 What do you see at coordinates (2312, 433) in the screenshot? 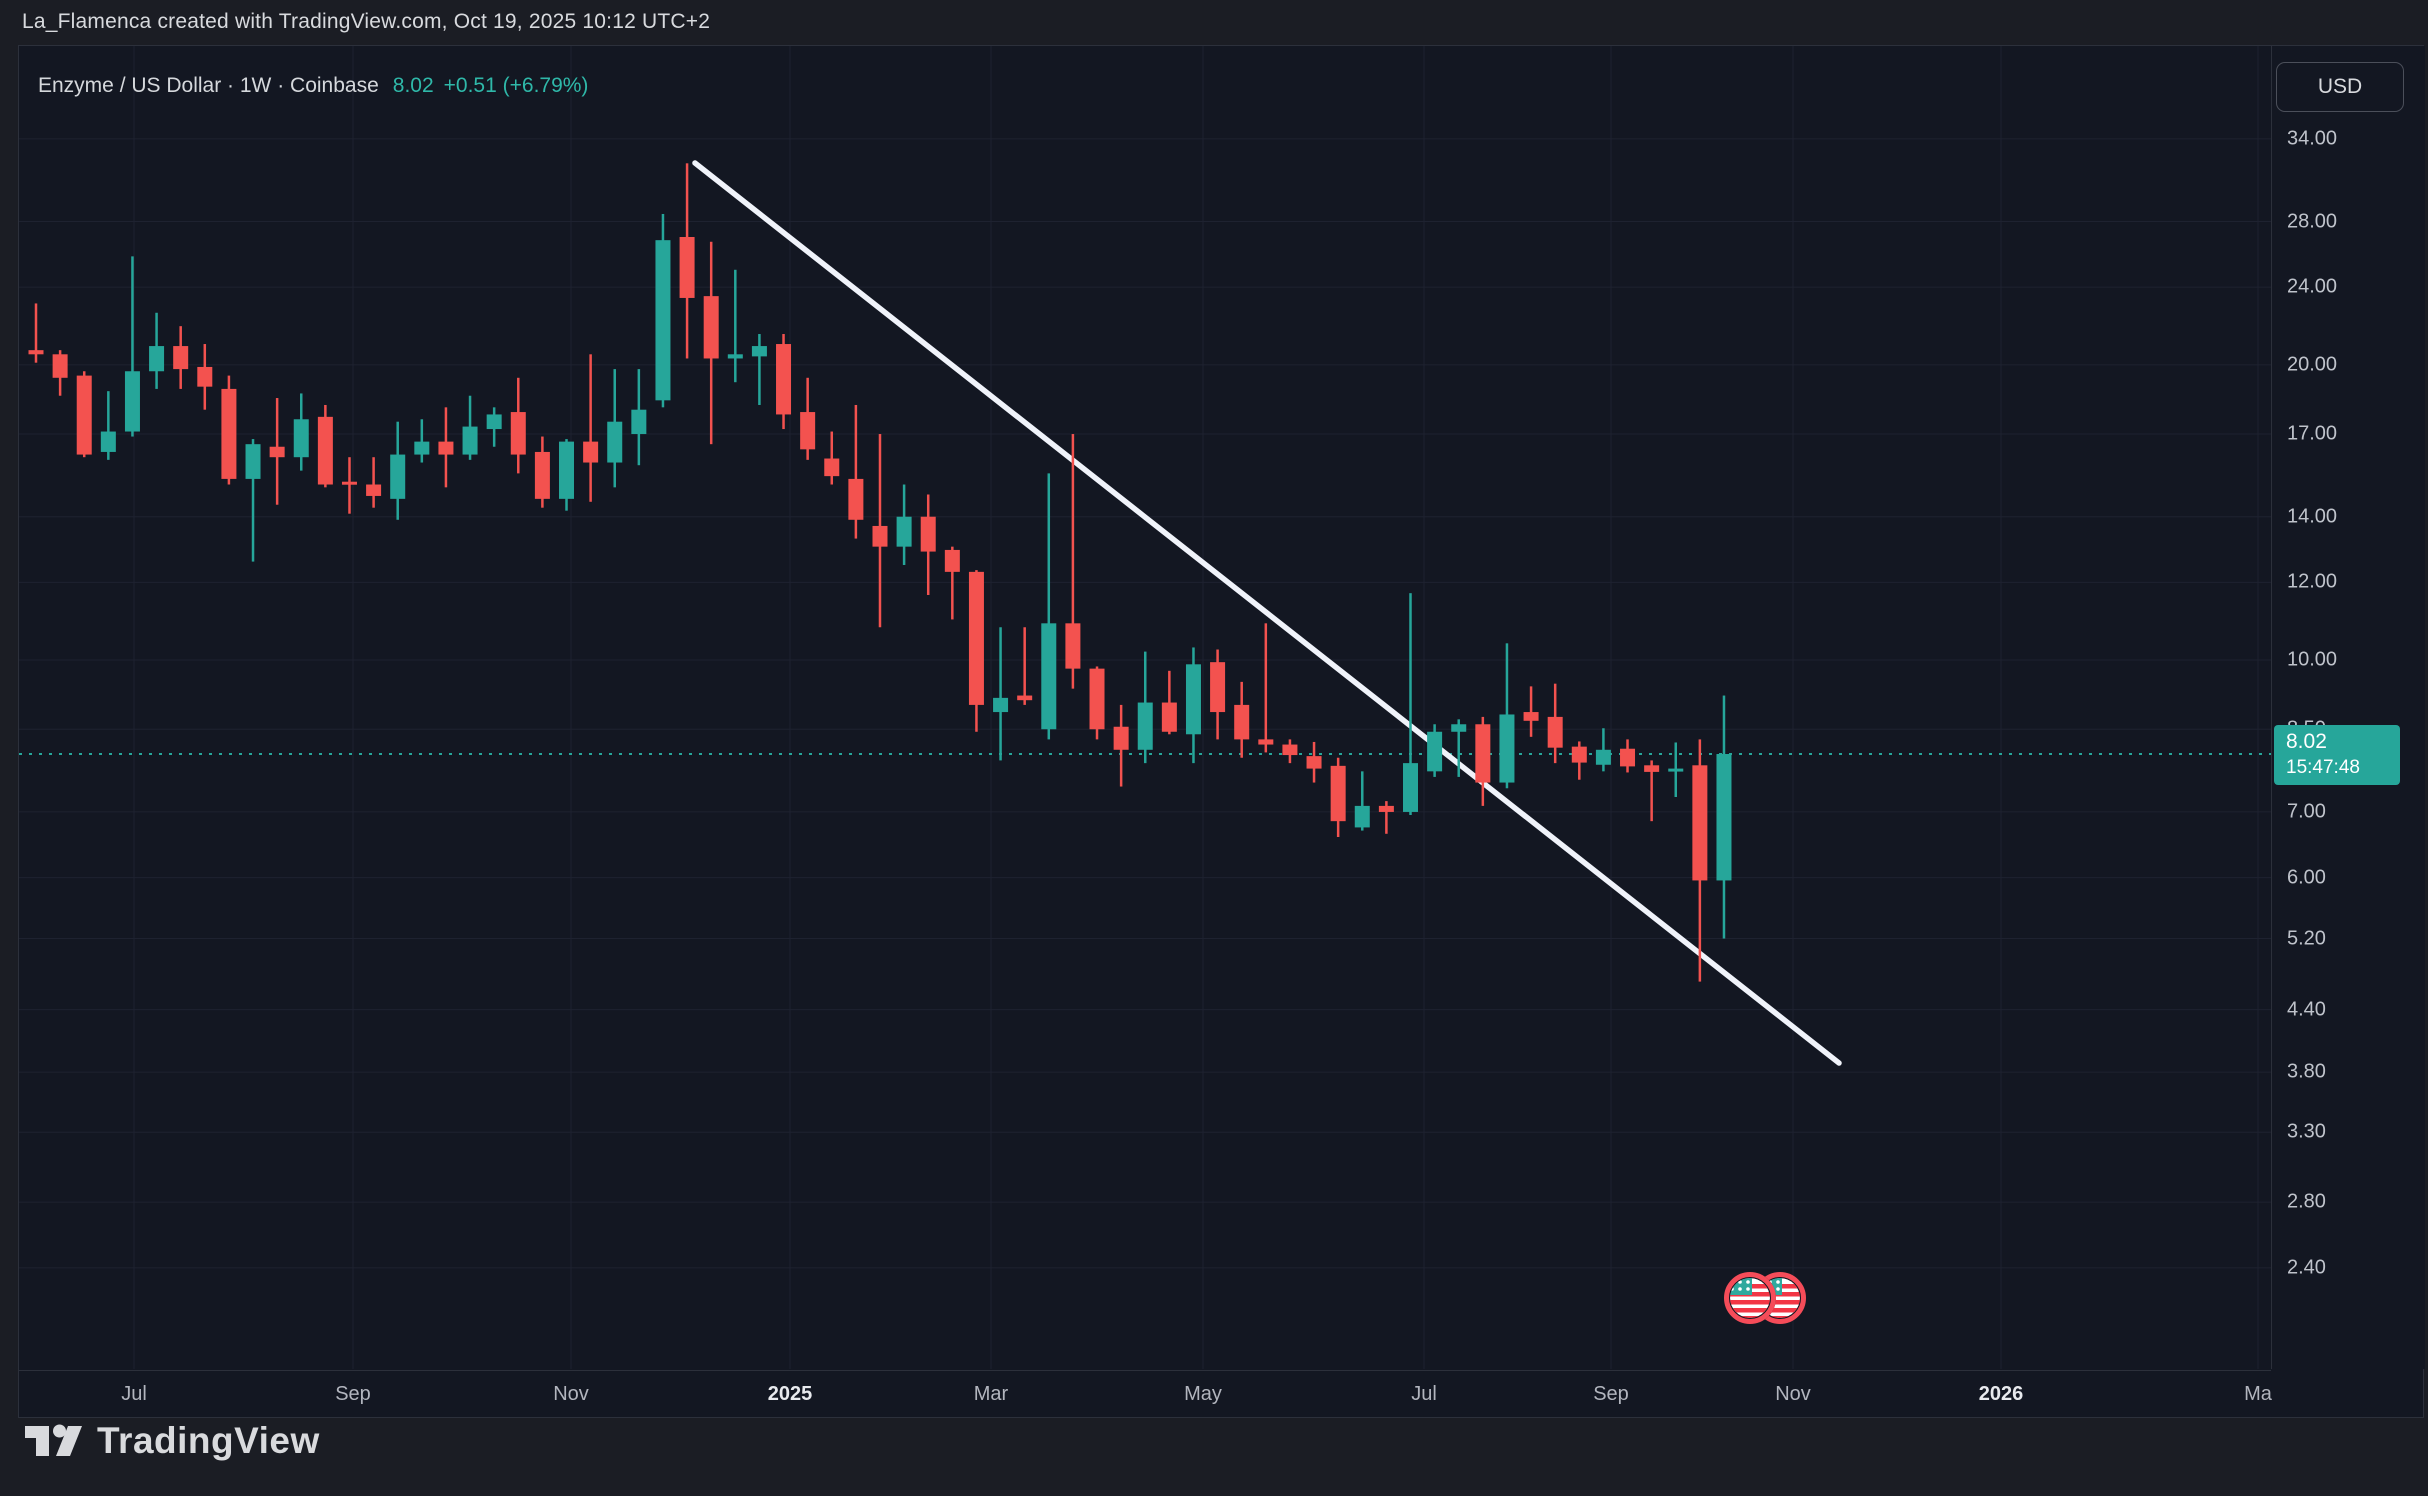
I see `price-axis-label: 17.00` at bounding box center [2312, 433].